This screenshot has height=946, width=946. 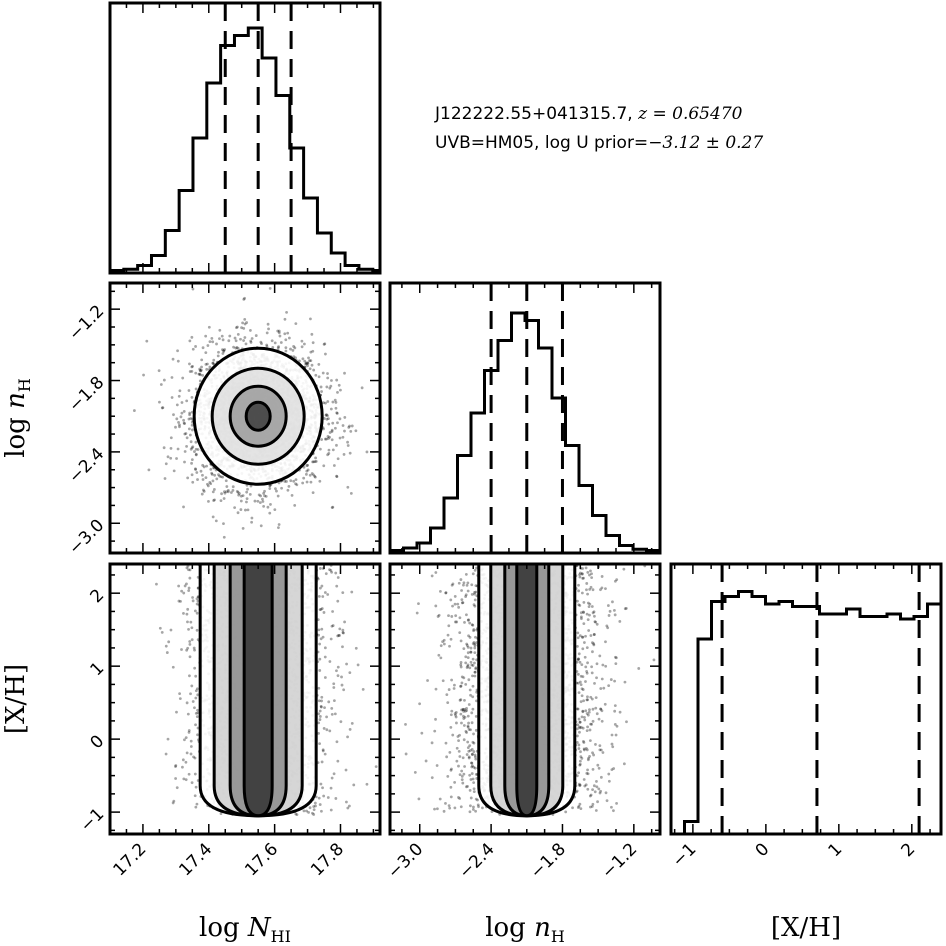 What do you see at coordinates (258, 416) in the screenshot?
I see `density-contour` at bounding box center [258, 416].